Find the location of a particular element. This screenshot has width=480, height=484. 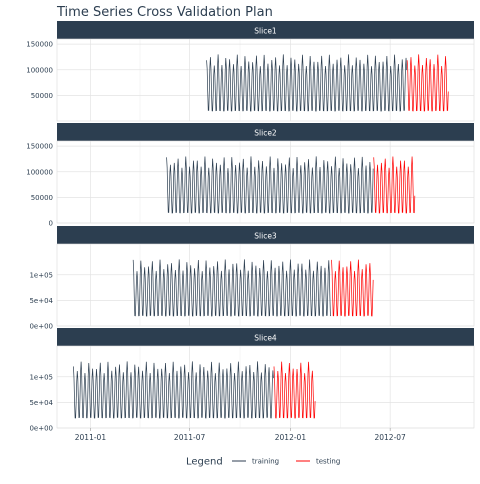

facet-strip-label: Slice2 is located at coordinates (265, 133).